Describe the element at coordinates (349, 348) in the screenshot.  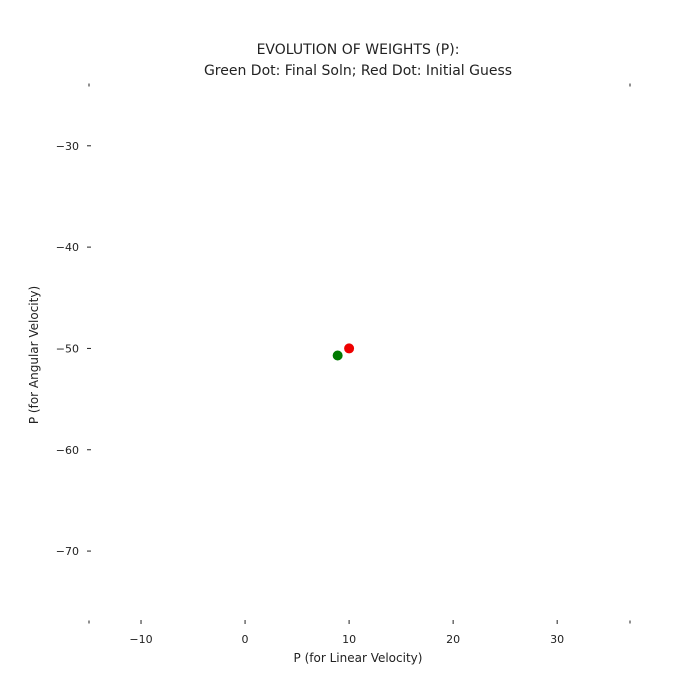
I see `initial-guess-point` at that location.